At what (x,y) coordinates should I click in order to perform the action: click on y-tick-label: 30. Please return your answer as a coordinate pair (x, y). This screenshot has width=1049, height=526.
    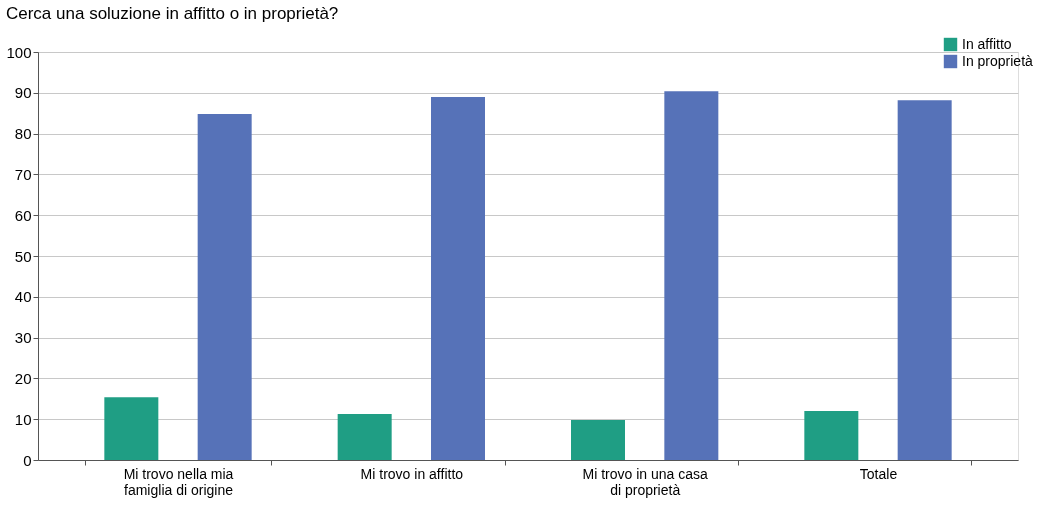
    Looking at the image, I should click on (23, 338).